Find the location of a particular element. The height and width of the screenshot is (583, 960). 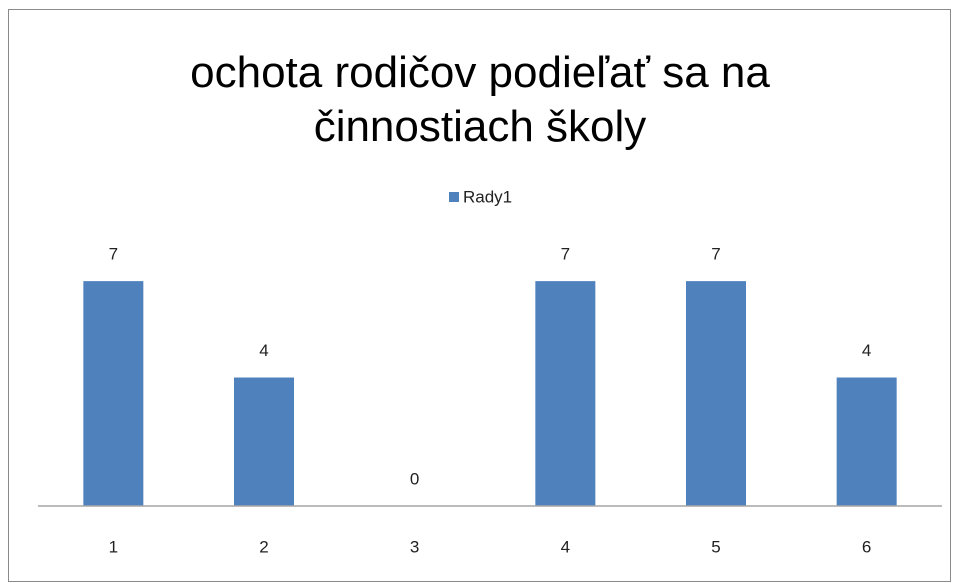

x-tick-label: 5 is located at coordinates (715, 546).